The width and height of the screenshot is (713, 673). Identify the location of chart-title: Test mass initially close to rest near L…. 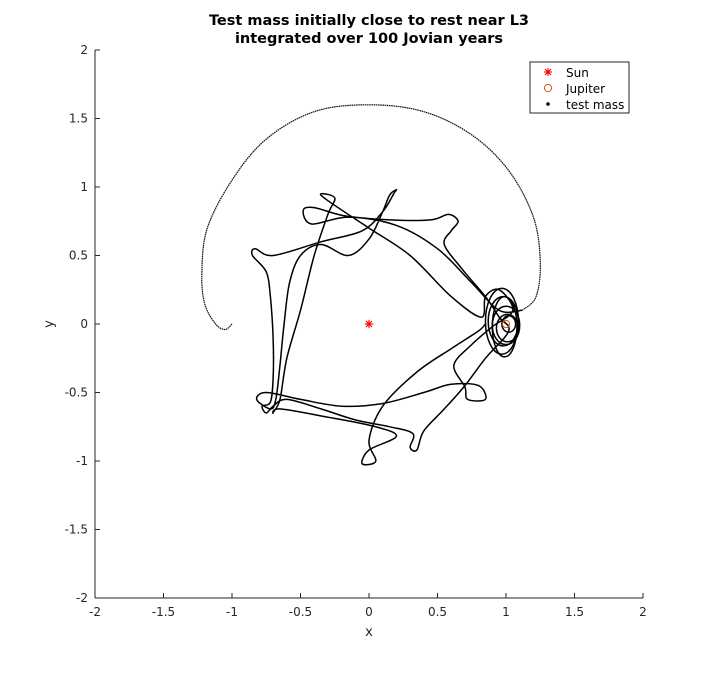
(369, 21).